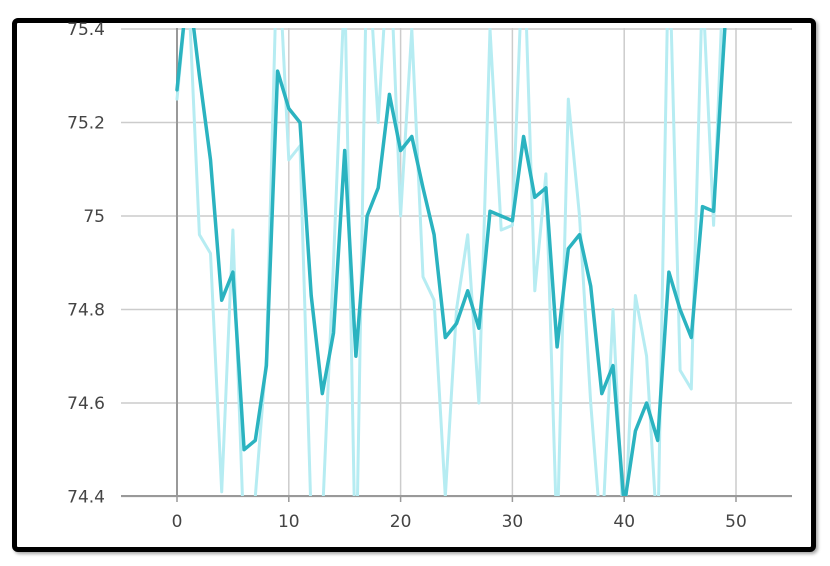 The width and height of the screenshot is (830, 566). I want to click on y-tick-label: 75.4, so click(86, 30).